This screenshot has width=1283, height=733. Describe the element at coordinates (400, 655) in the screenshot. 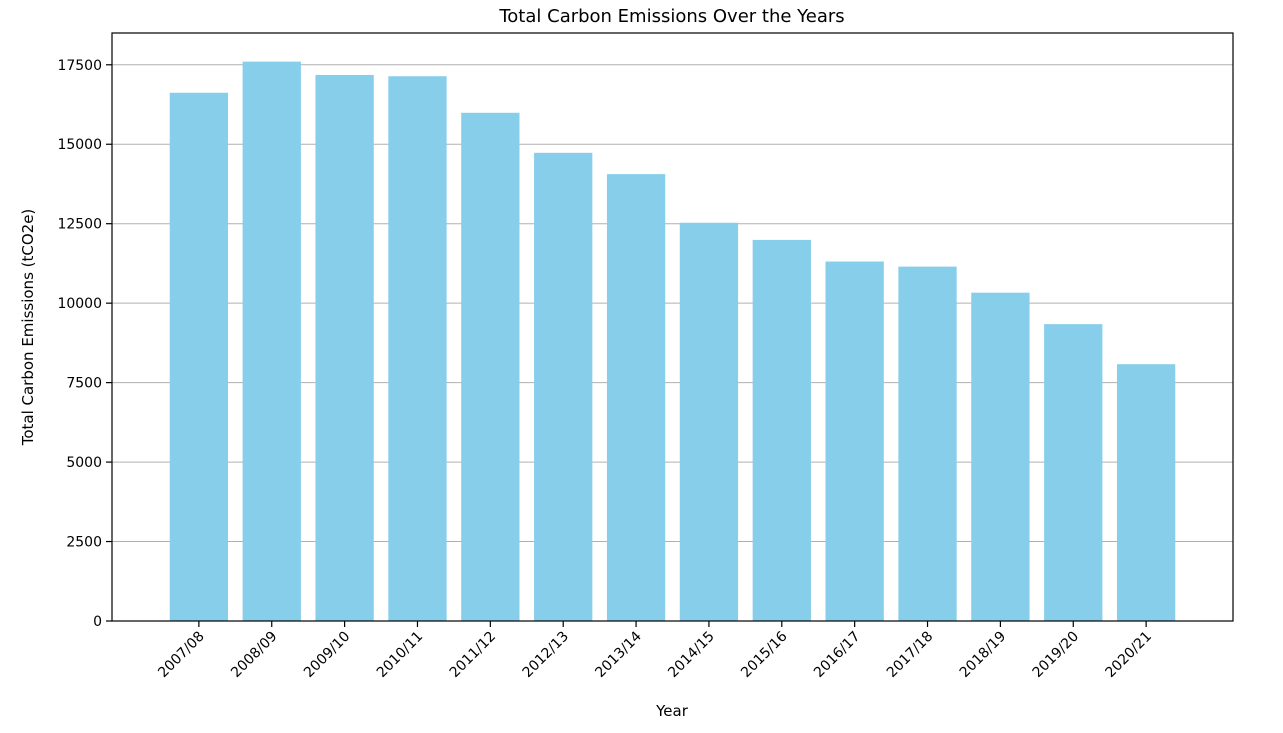

I see `x-tick-label: 2010/11` at that location.